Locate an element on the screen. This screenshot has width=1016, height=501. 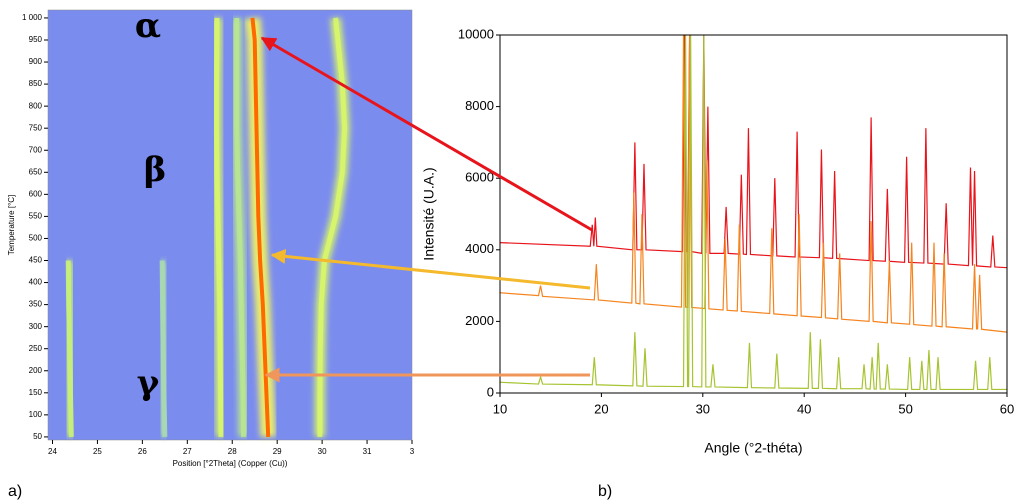
y-tick-label: 6000 is located at coordinates (479, 177).